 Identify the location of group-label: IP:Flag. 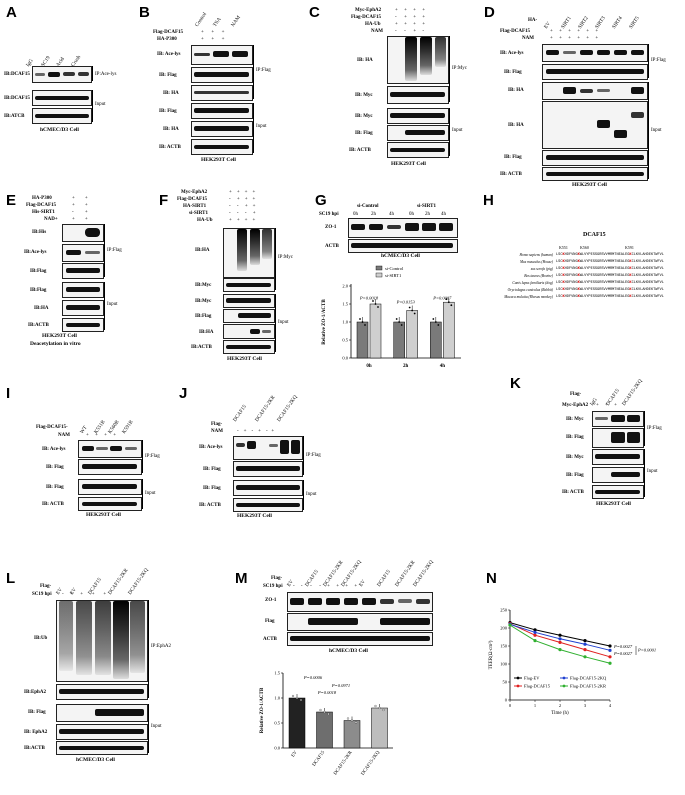
(152, 456).